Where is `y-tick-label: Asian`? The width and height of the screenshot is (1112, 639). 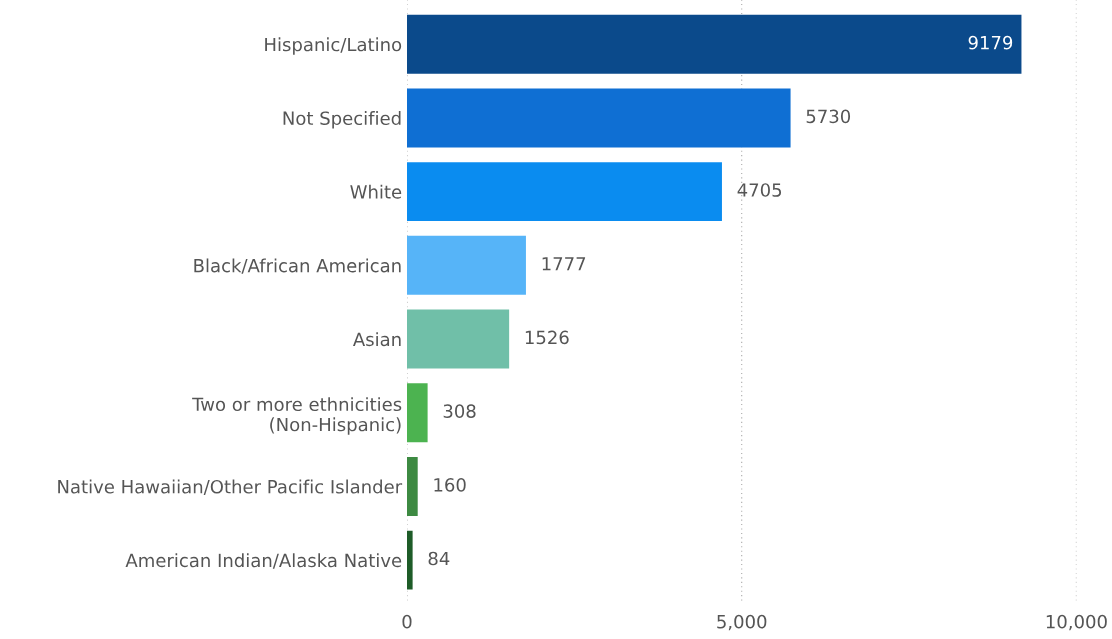
y-tick-label: Asian is located at coordinates (376, 339).